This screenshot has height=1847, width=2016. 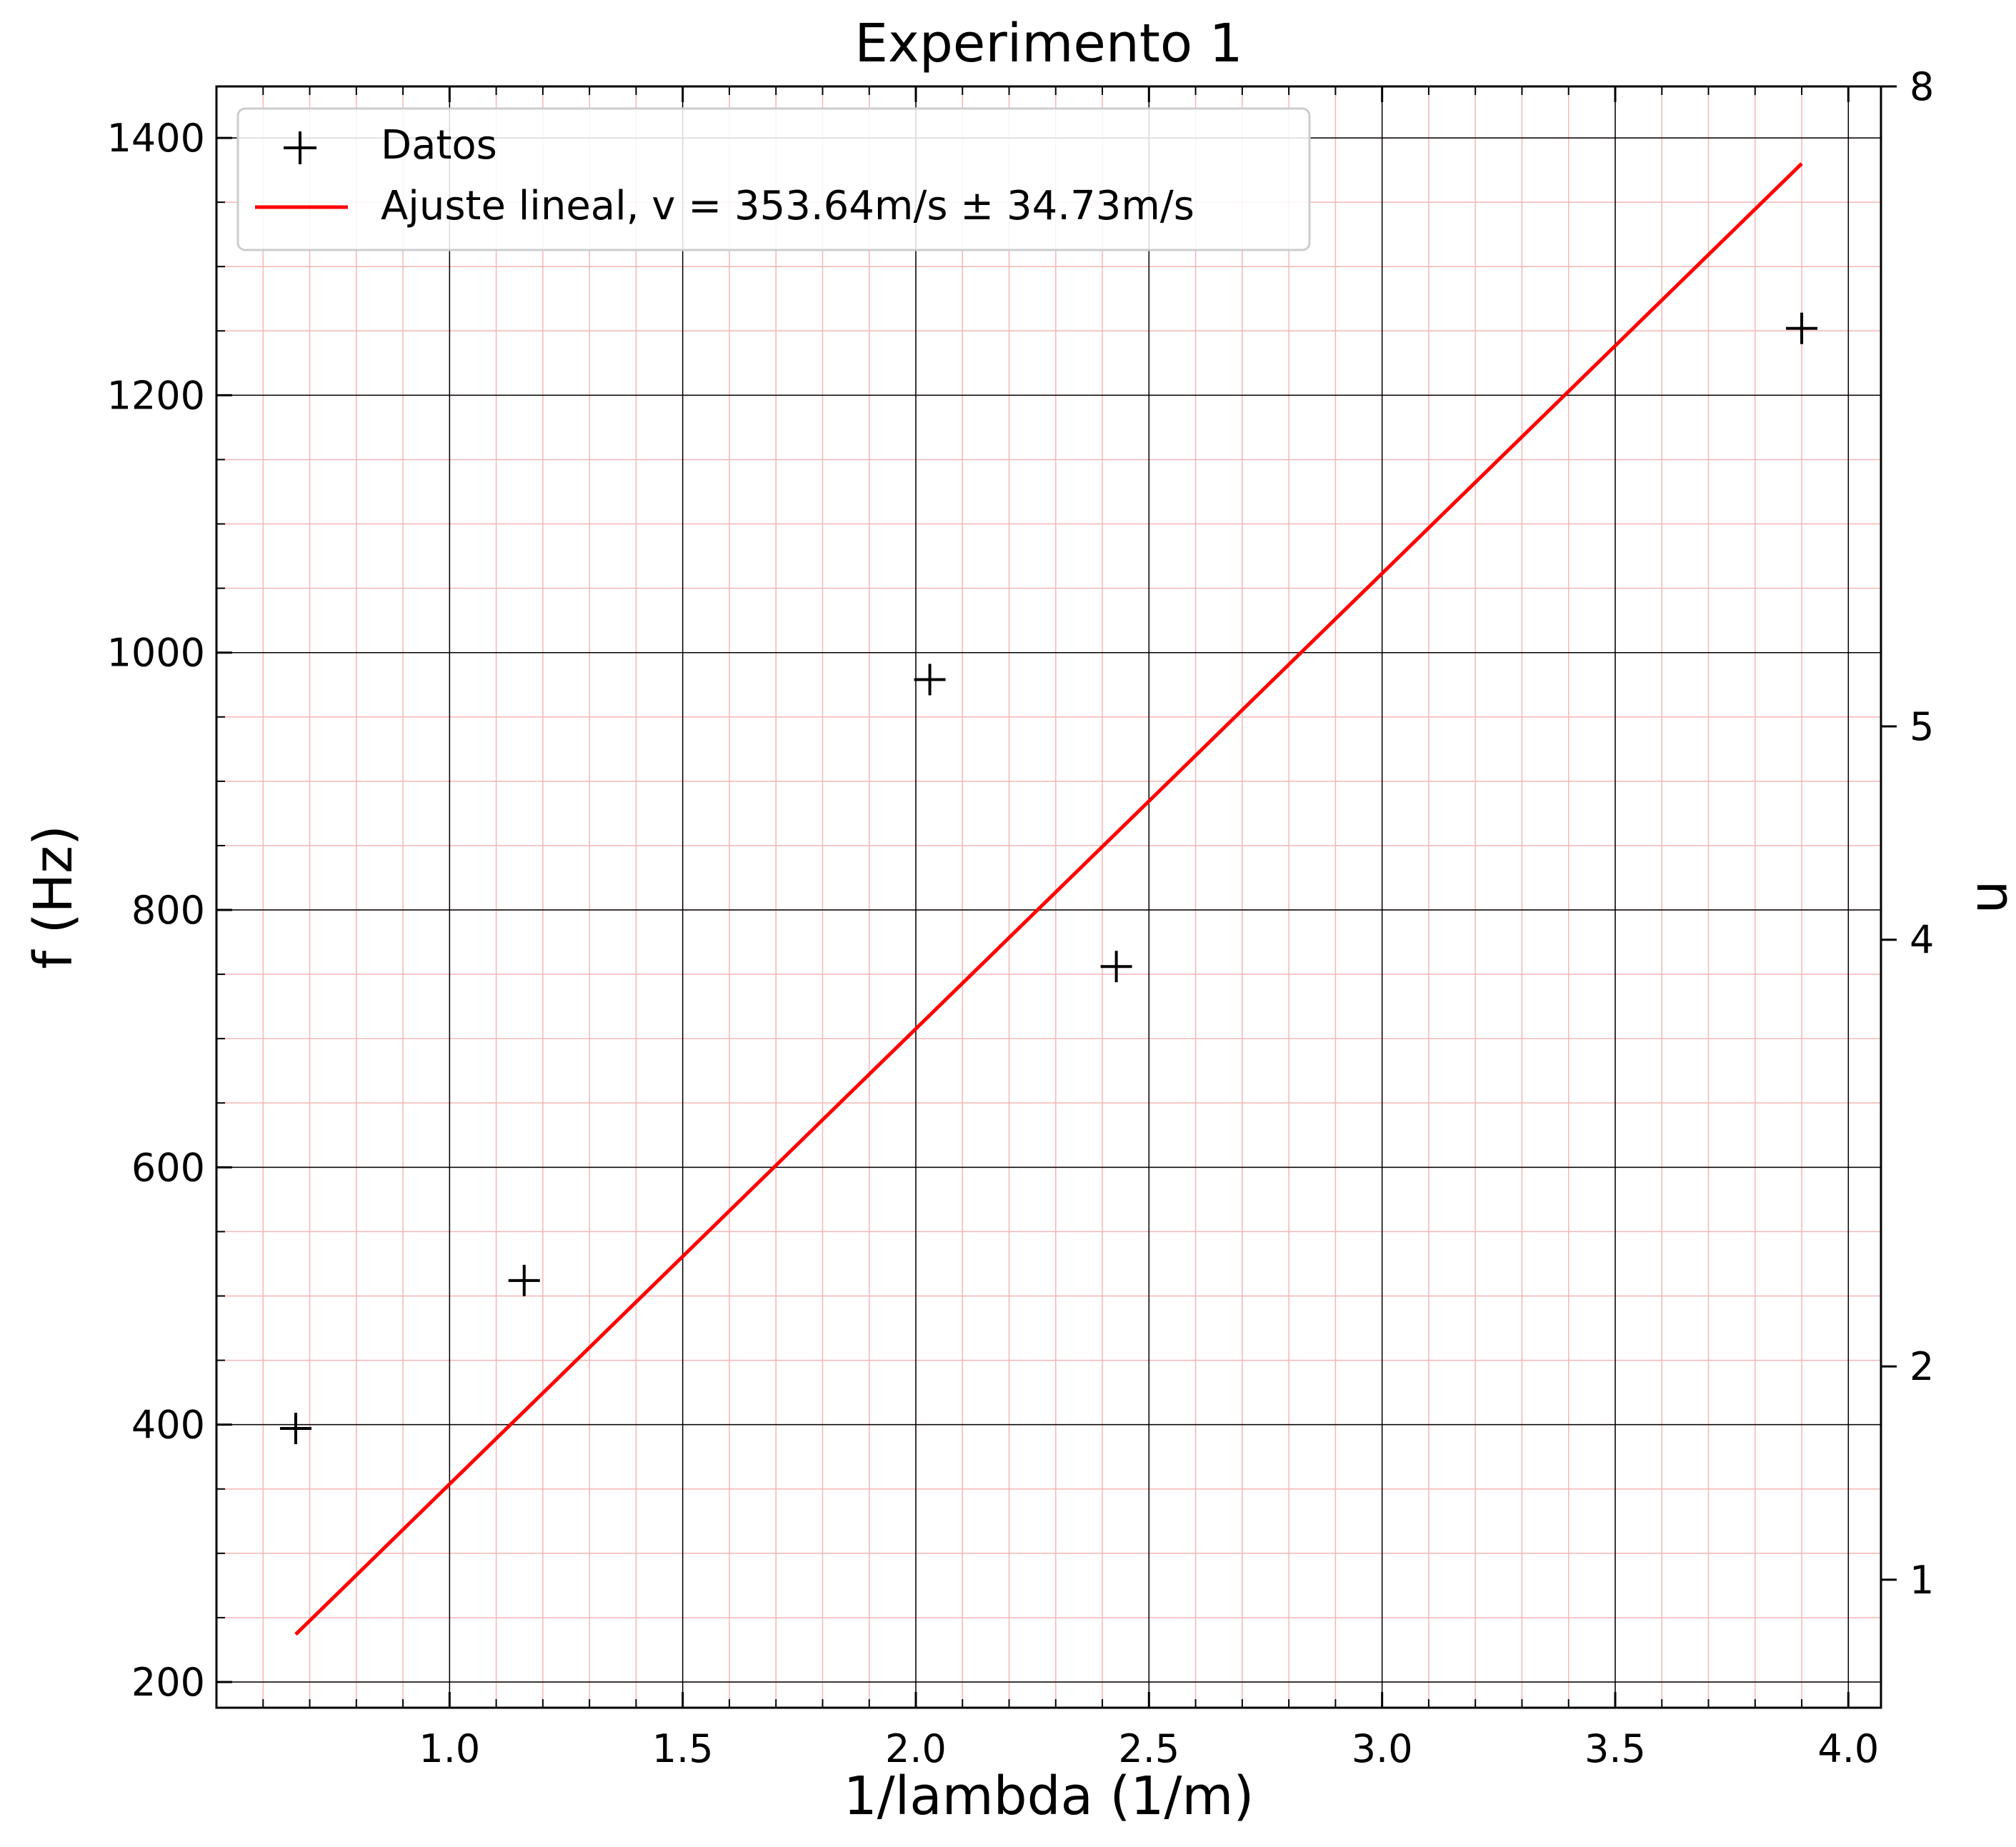 I want to click on legend-box, so click(x=773, y=179).